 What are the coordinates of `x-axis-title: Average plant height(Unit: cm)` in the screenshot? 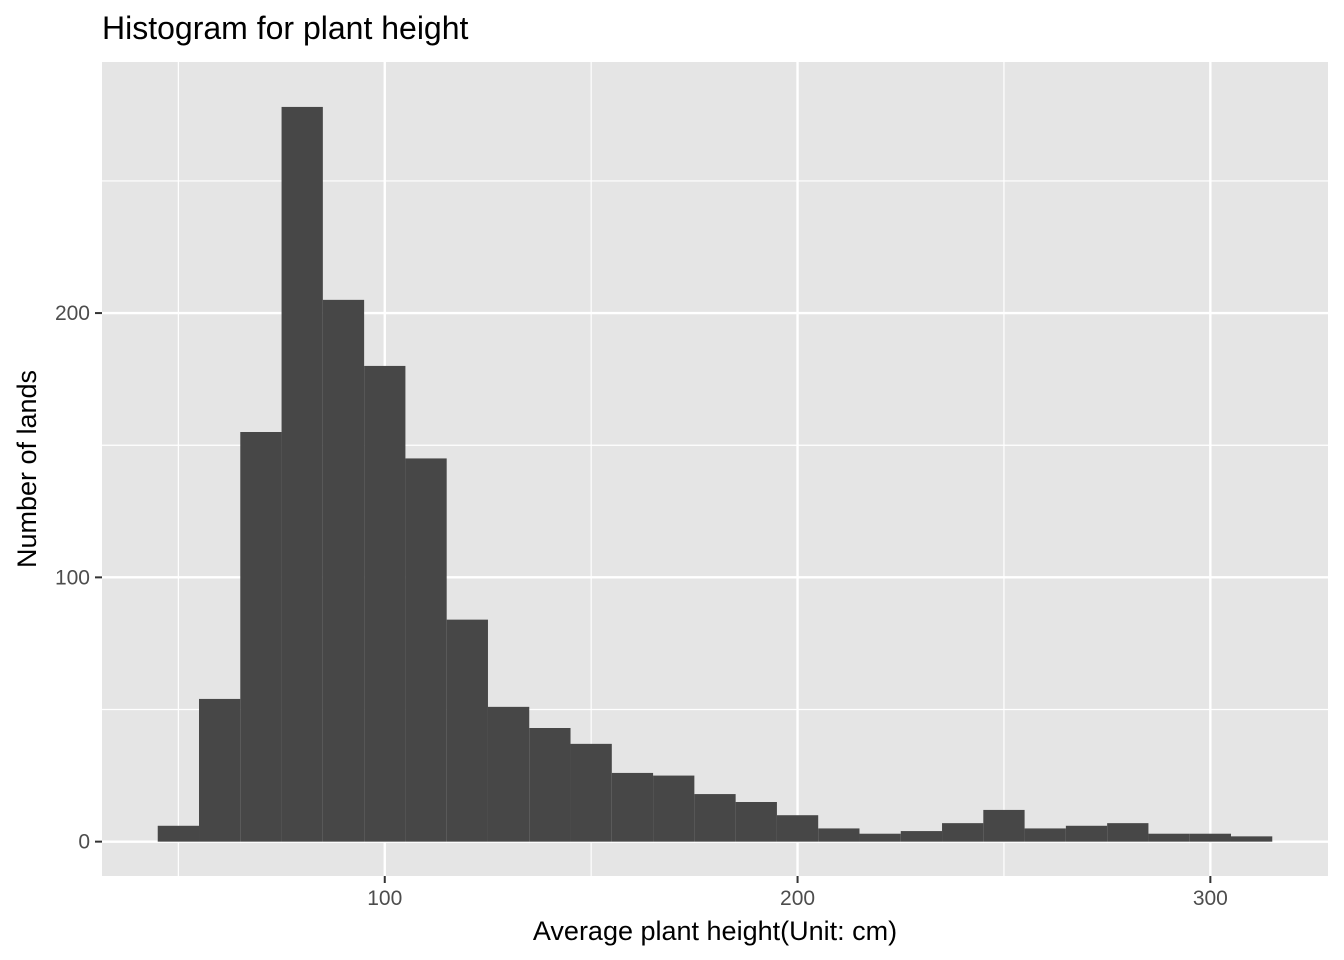 It's located at (715, 931).